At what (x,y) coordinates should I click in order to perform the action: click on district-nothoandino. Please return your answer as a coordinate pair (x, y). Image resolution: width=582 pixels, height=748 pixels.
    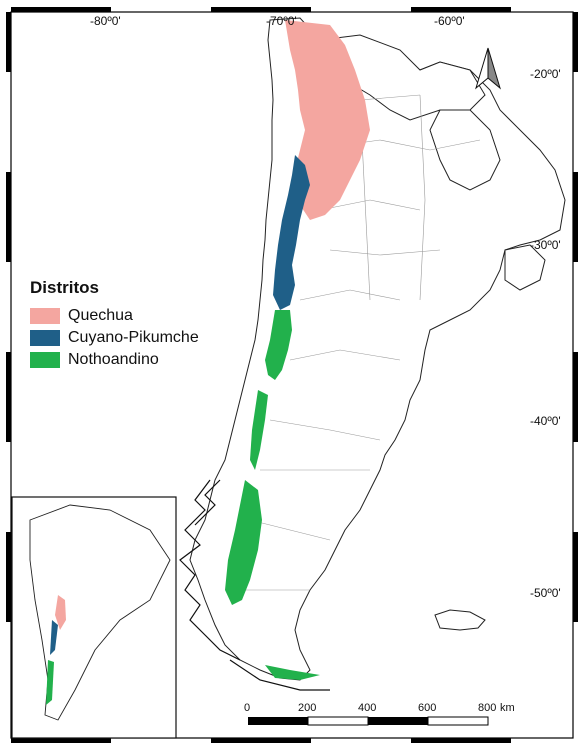
    Looking at the image, I should click on (272, 495).